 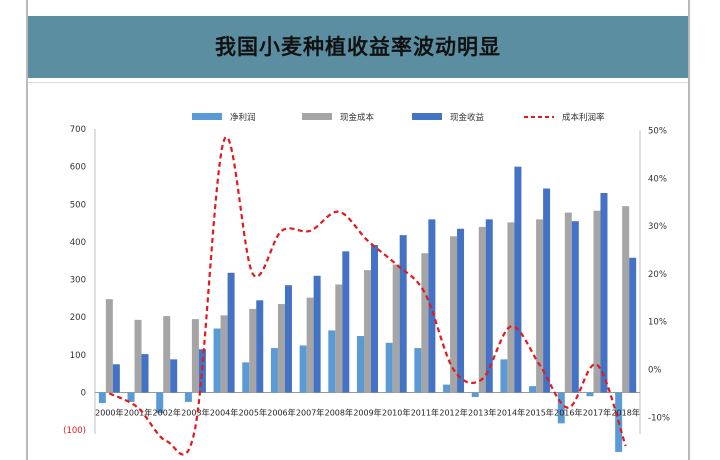 I want to click on right-tick-label: 30%, so click(x=657, y=227).